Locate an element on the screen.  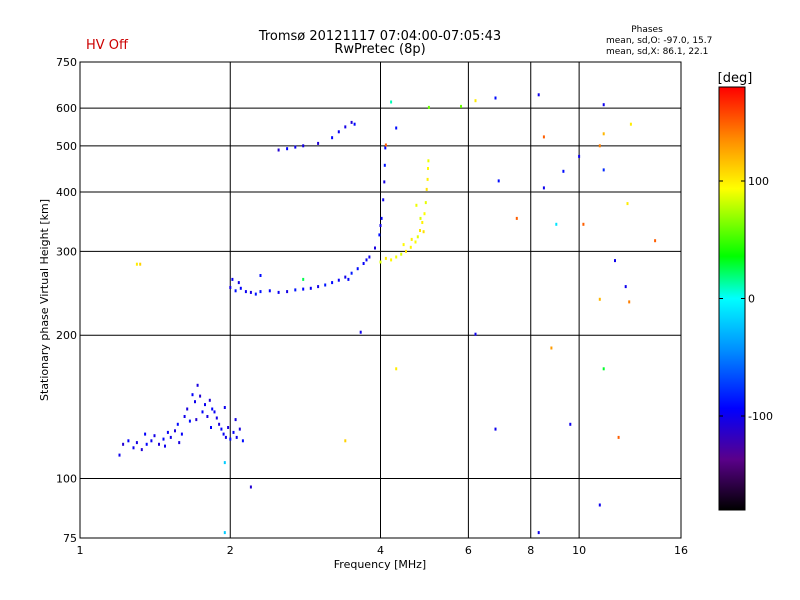
f-layer-low-trace is located at coordinates (308, 221).